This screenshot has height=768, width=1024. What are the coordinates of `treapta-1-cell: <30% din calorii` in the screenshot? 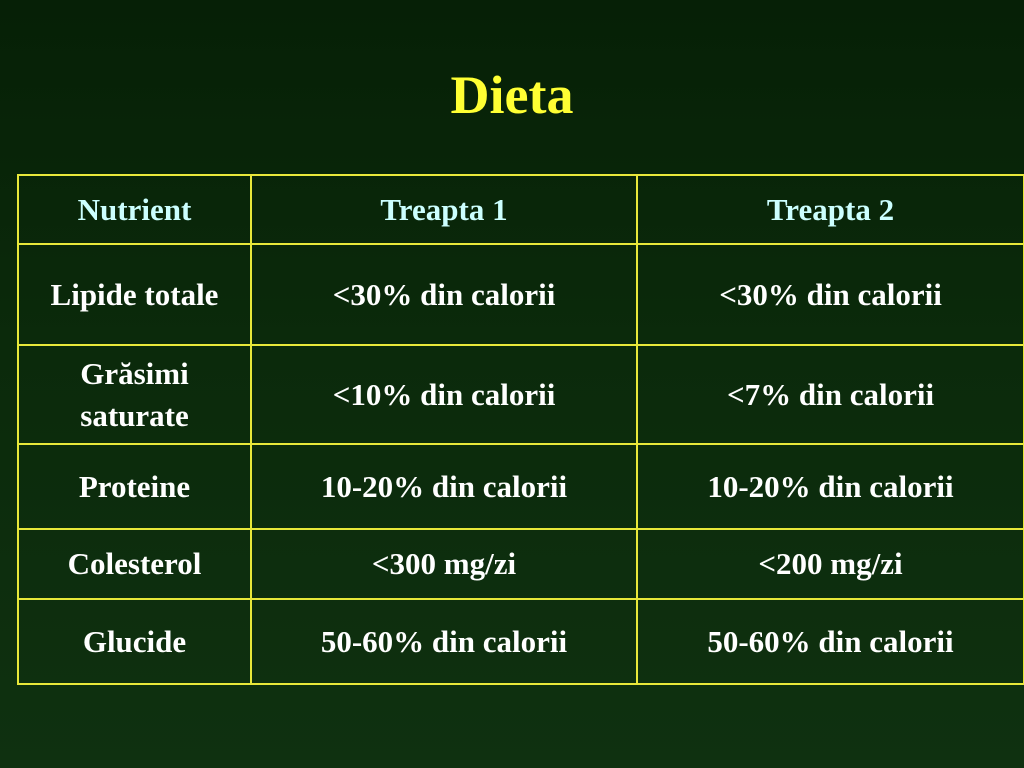 It's located at (444, 294).